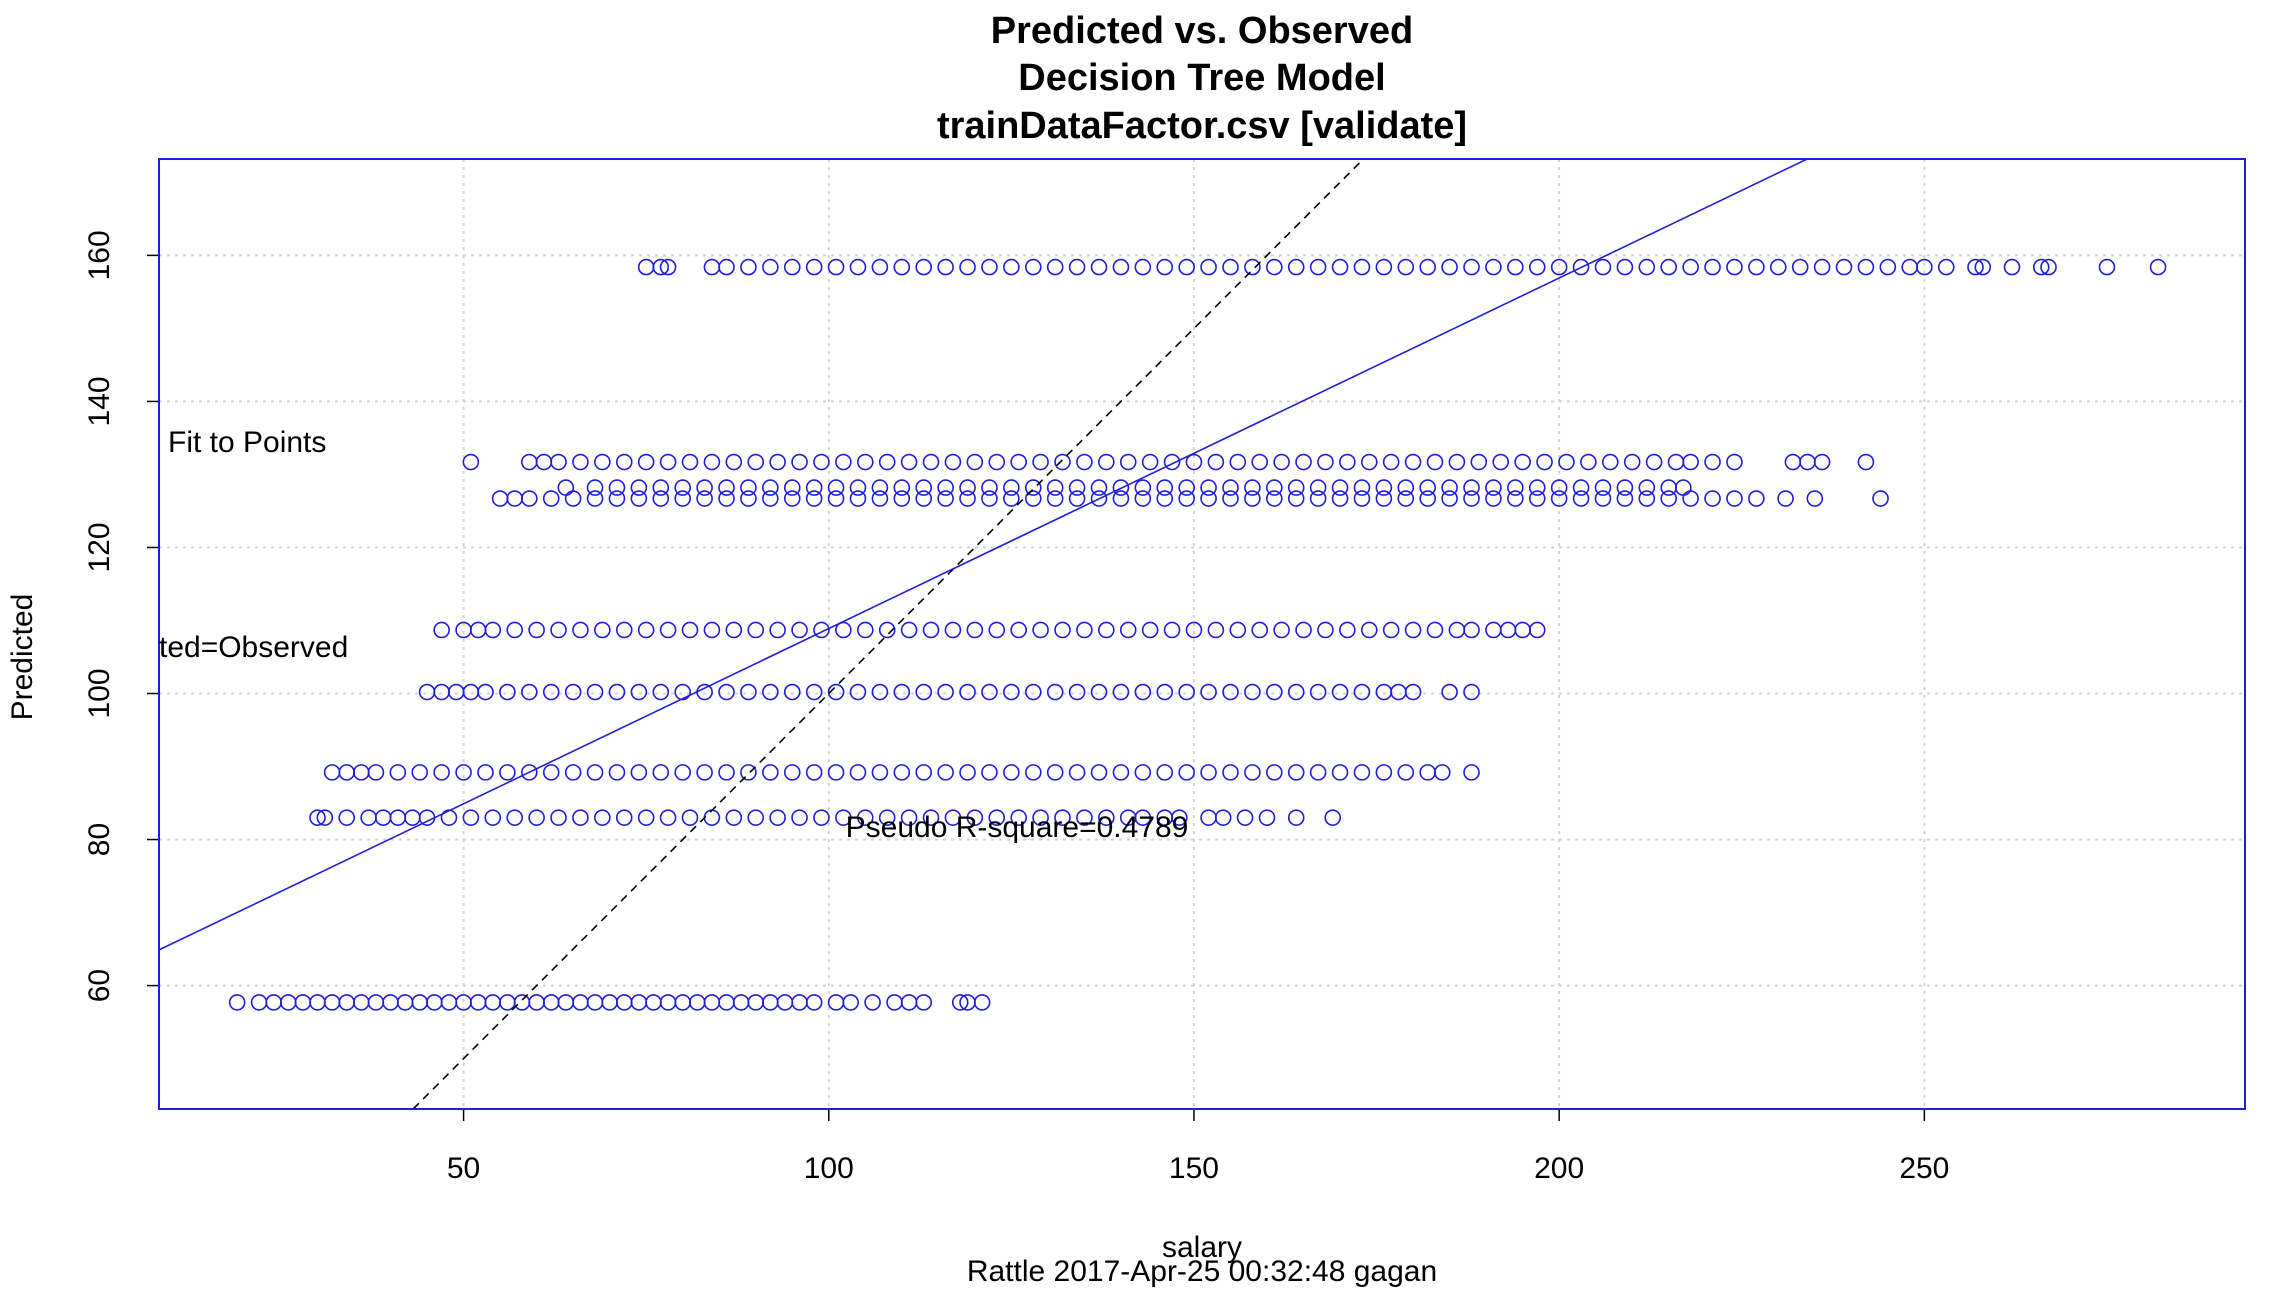 The width and height of the screenshot is (2296, 1292). Describe the element at coordinates (99, 985) in the screenshot. I see `y-tick-label: 60` at that location.